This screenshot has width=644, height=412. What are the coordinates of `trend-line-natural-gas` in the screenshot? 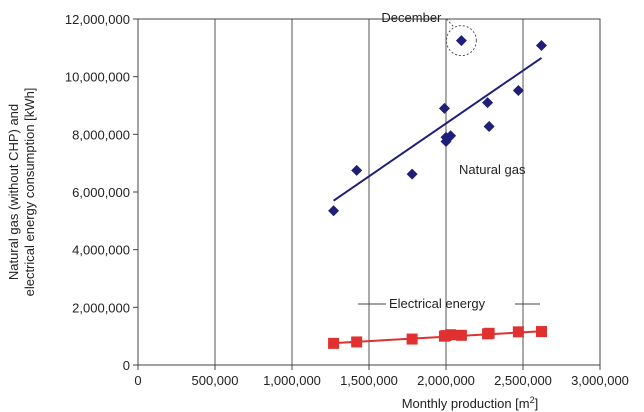 It's located at (438, 129).